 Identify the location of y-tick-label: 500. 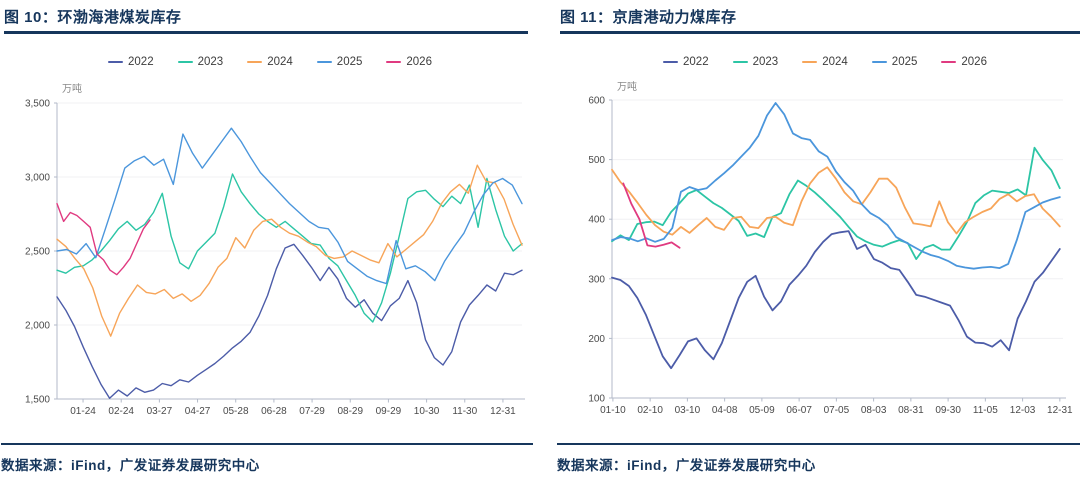
(596, 160).